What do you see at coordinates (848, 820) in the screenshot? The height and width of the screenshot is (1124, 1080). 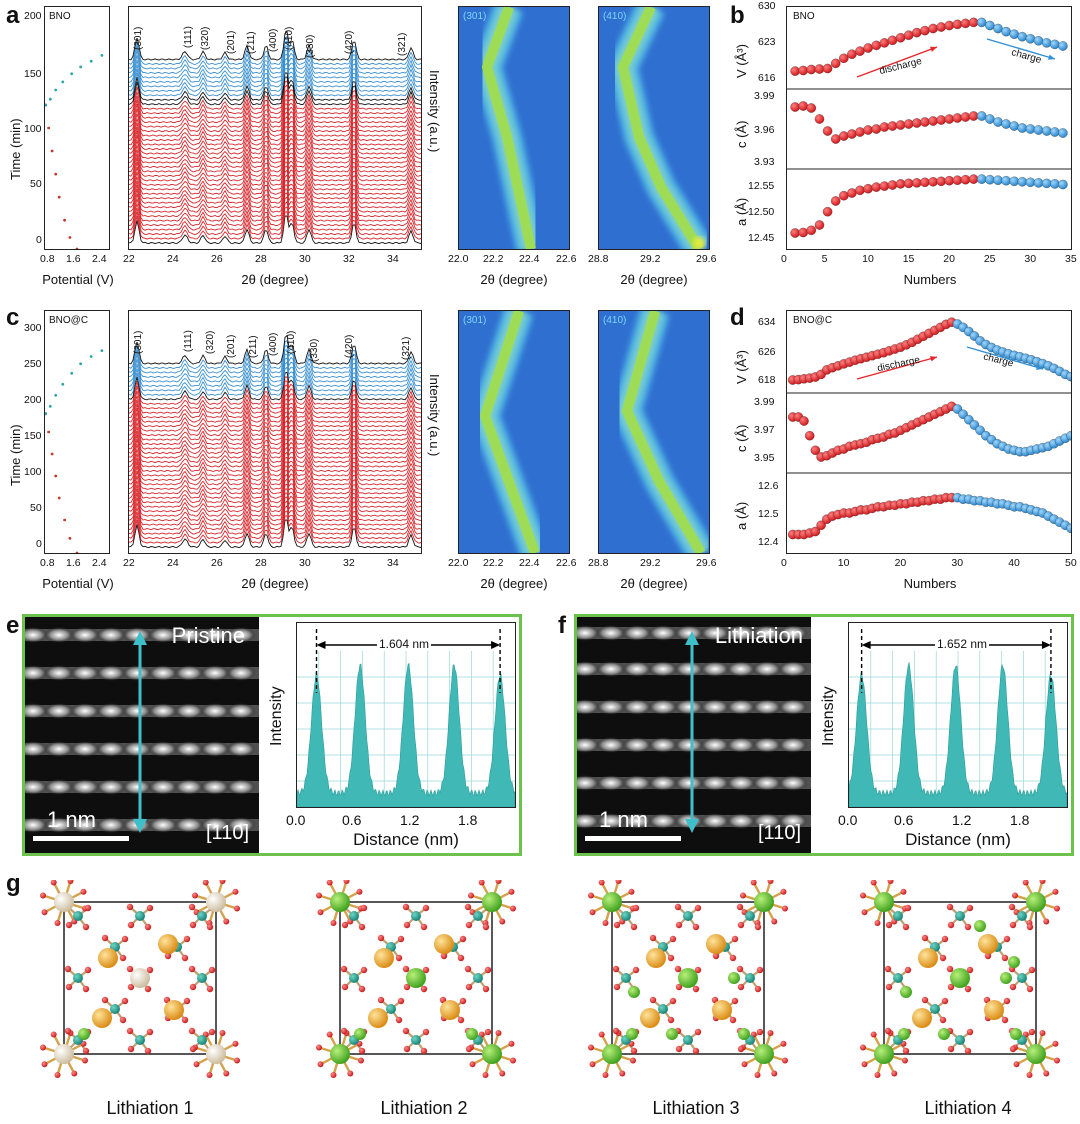 I see `profile-f-xtick: 0.0` at bounding box center [848, 820].